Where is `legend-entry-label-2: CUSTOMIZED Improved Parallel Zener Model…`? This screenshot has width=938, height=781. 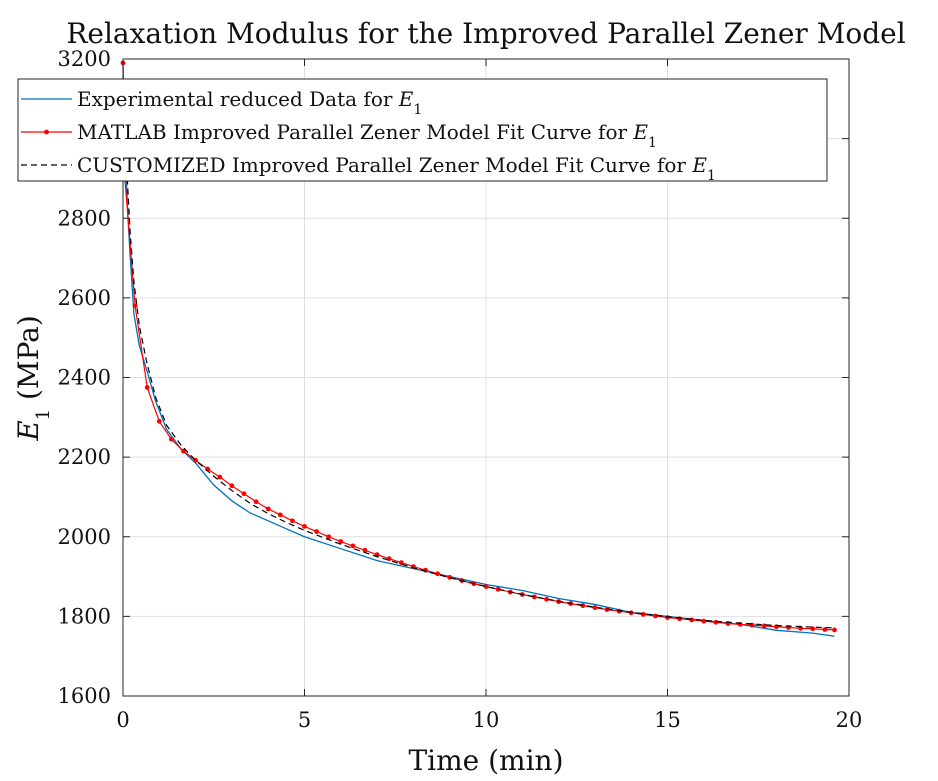
legend-entry-label-2: CUSTOMIZED Improved Parallel Zener Model… is located at coordinates (396, 168).